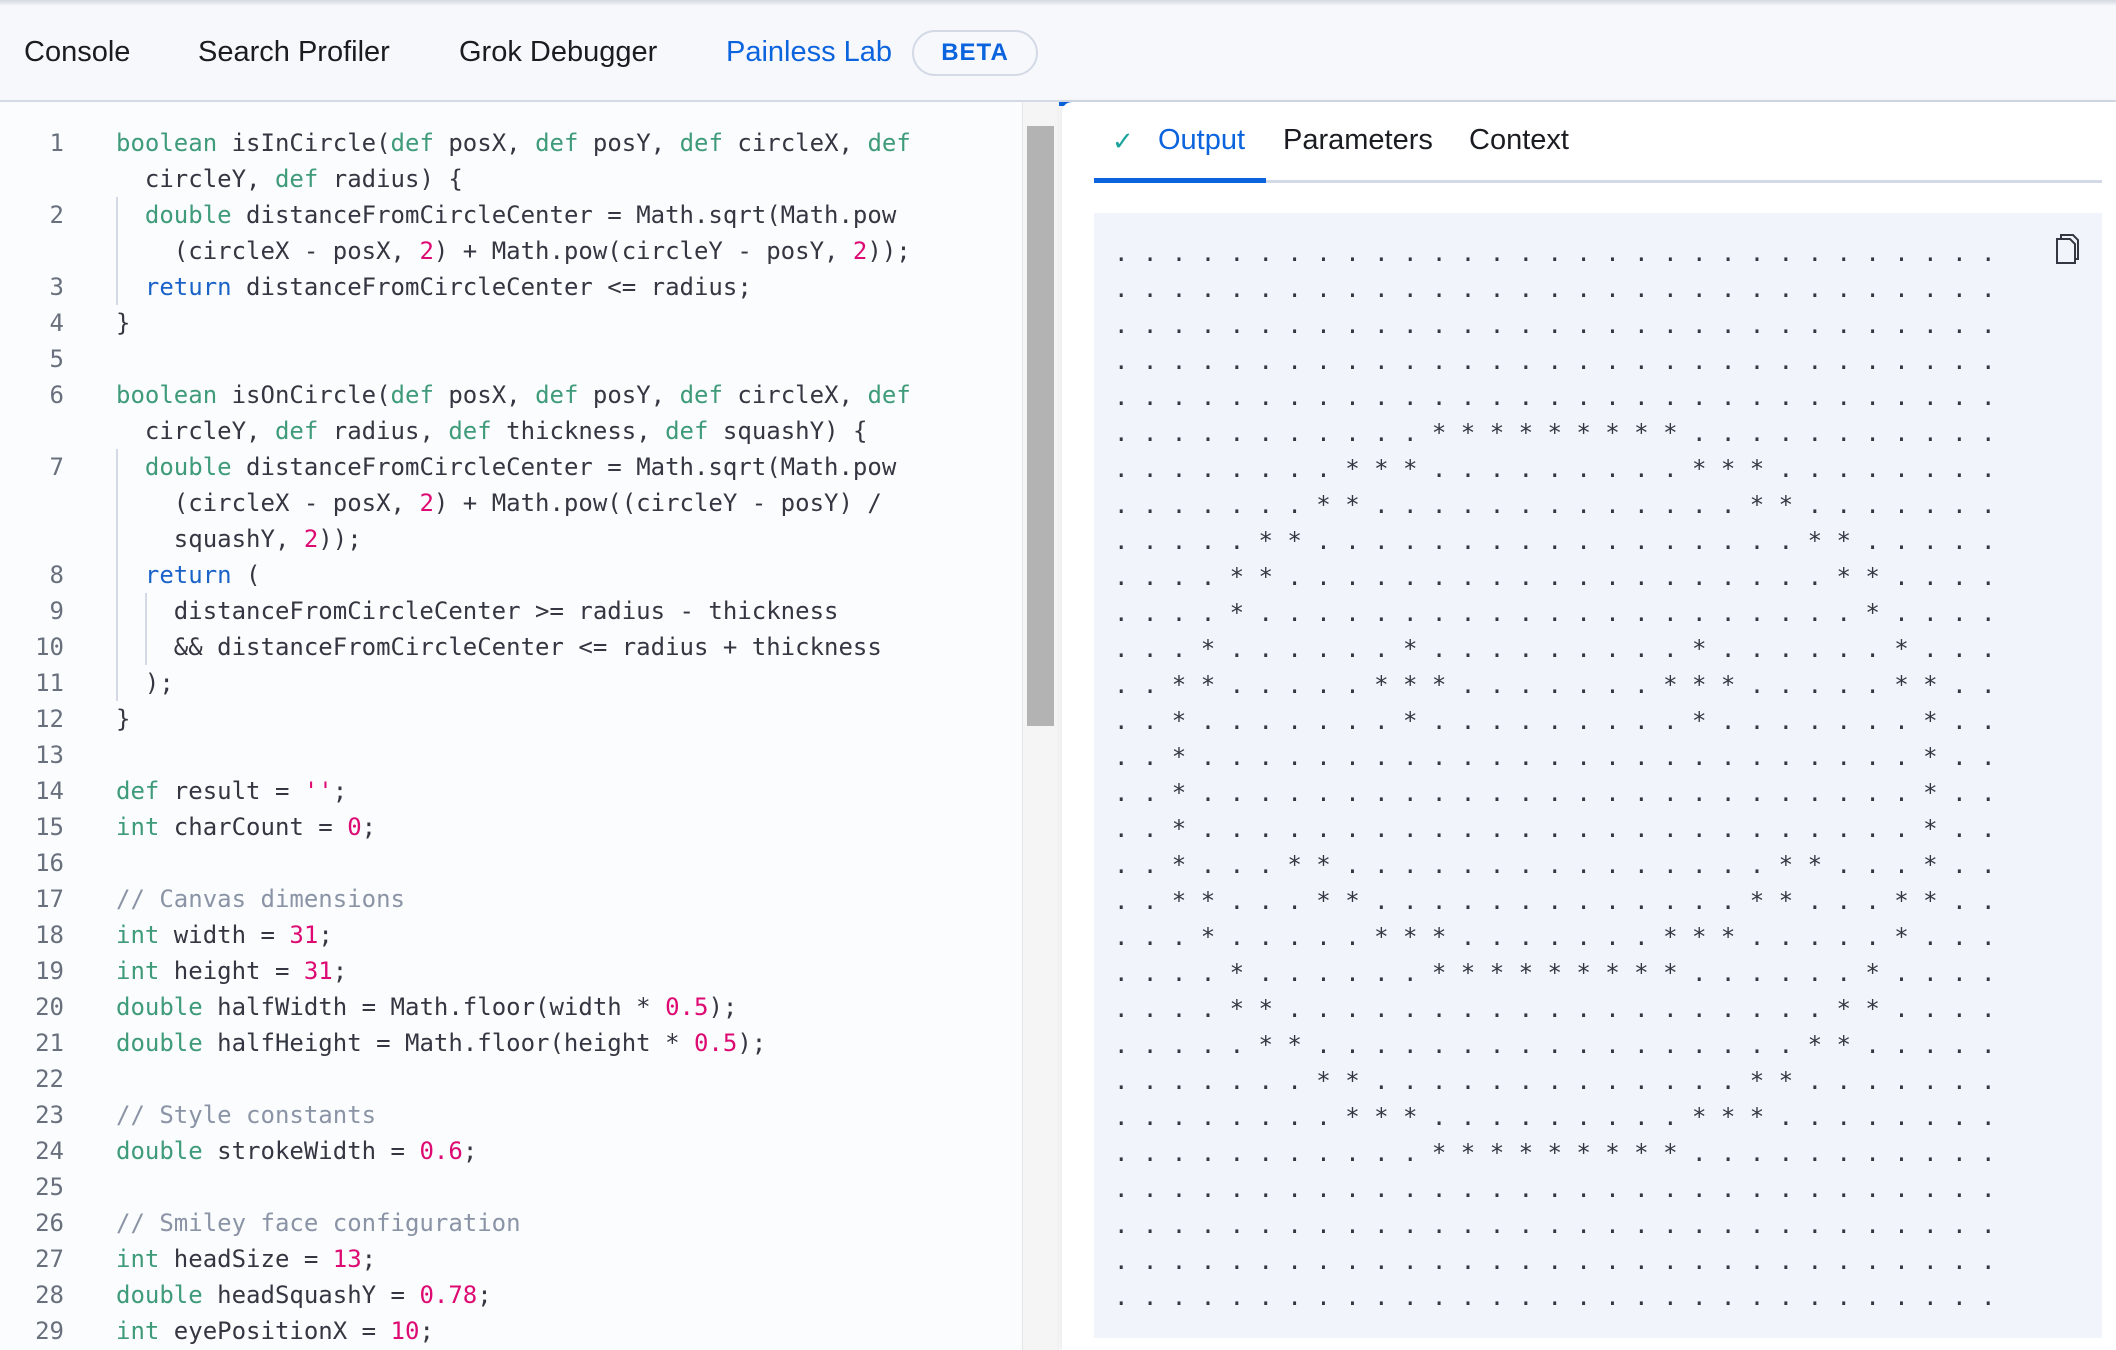  What do you see at coordinates (130, 287) in the screenshot?
I see `code-token` at bounding box center [130, 287].